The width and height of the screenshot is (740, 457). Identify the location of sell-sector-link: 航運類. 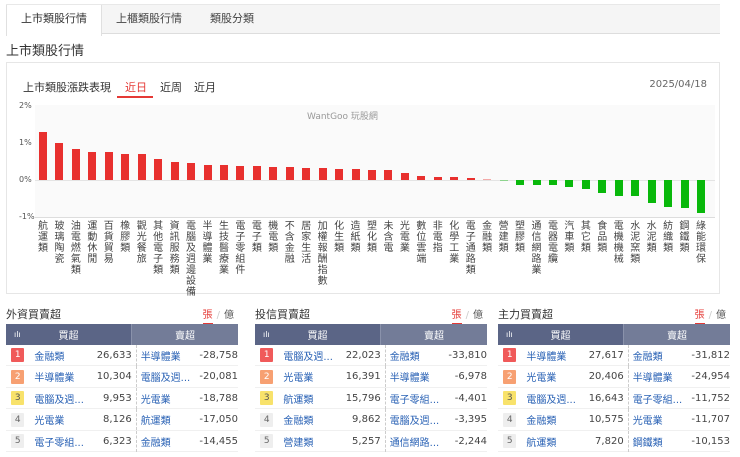
(155, 421).